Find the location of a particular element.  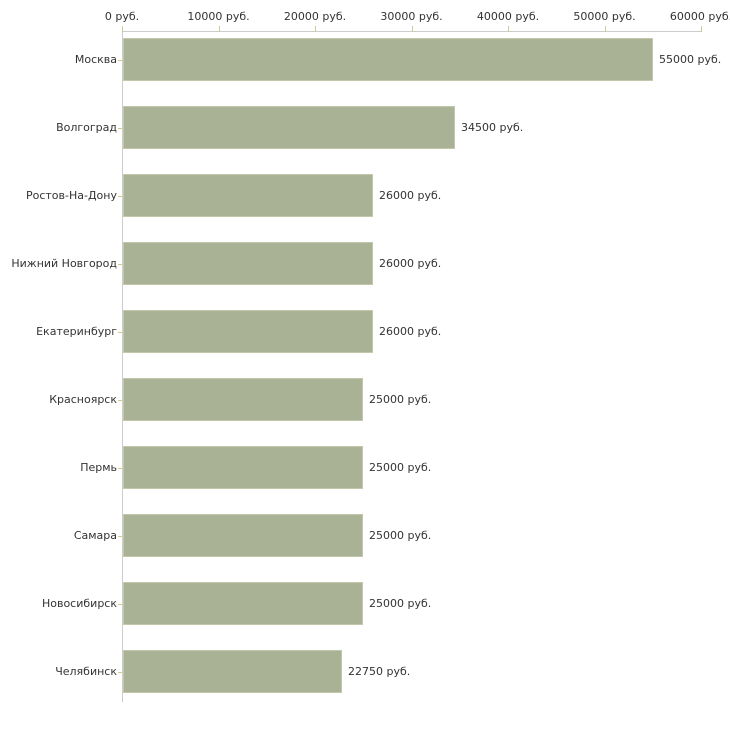

value-label: 55000 руб. is located at coordinates (690, 59).